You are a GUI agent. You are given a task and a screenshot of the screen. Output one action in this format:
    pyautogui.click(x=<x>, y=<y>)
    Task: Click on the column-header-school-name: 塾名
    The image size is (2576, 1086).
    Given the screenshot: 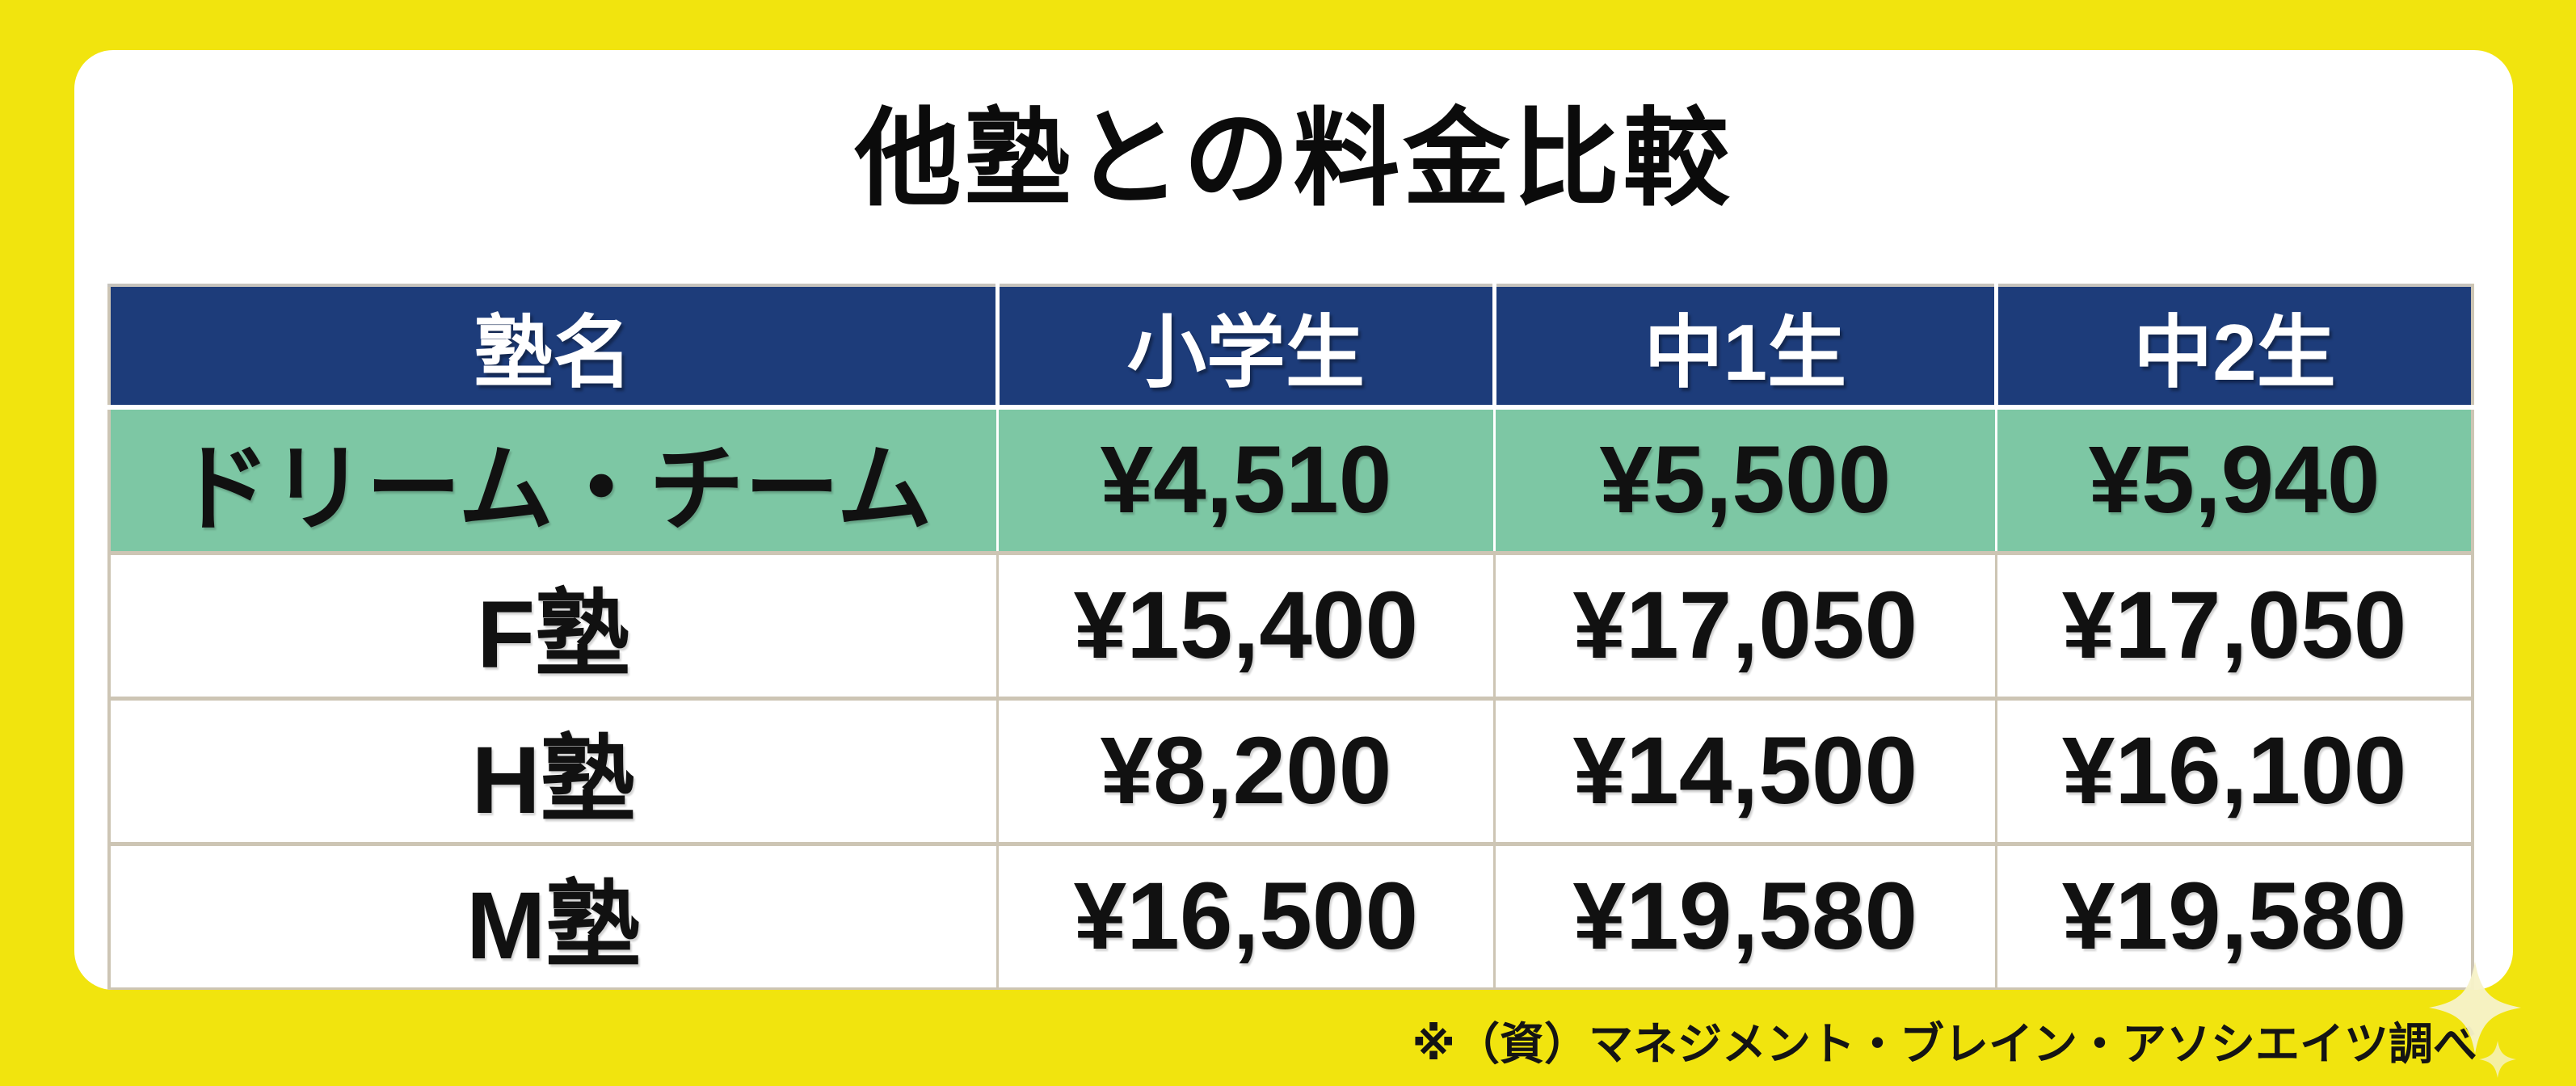 What is the action you would take?
    pyautogui.click(x=554, y=347)
    